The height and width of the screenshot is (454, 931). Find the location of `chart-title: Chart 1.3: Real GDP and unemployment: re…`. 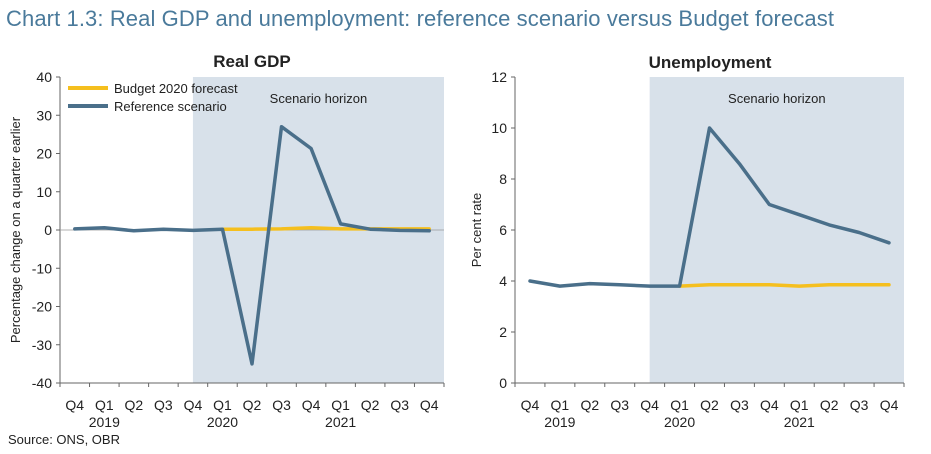

chart-title: Chart 1.3: Real GDP and unemployment: re… is located at coordinates (420, 18).